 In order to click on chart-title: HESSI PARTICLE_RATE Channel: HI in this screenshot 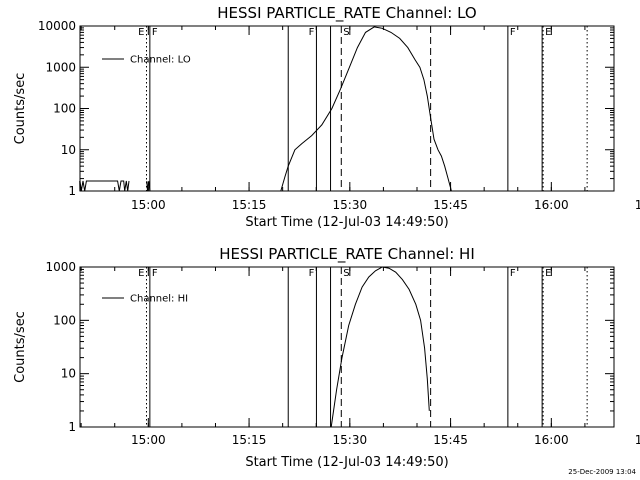, I will do `click(347, 254)`.